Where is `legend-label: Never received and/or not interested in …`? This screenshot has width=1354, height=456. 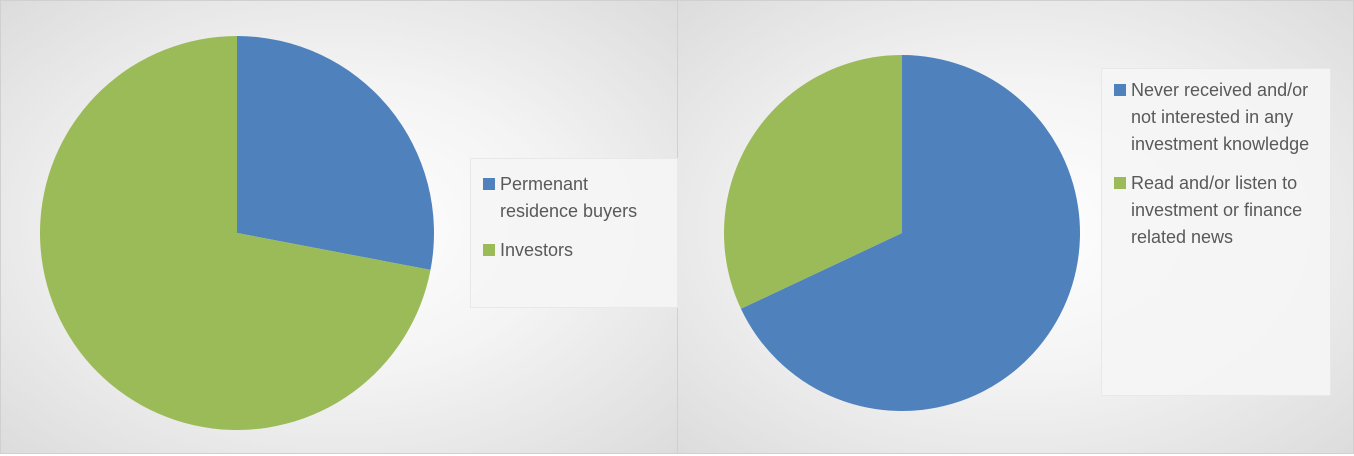
legend-label: Never received and/or not interested in … is located at coordinates (1220, 117).